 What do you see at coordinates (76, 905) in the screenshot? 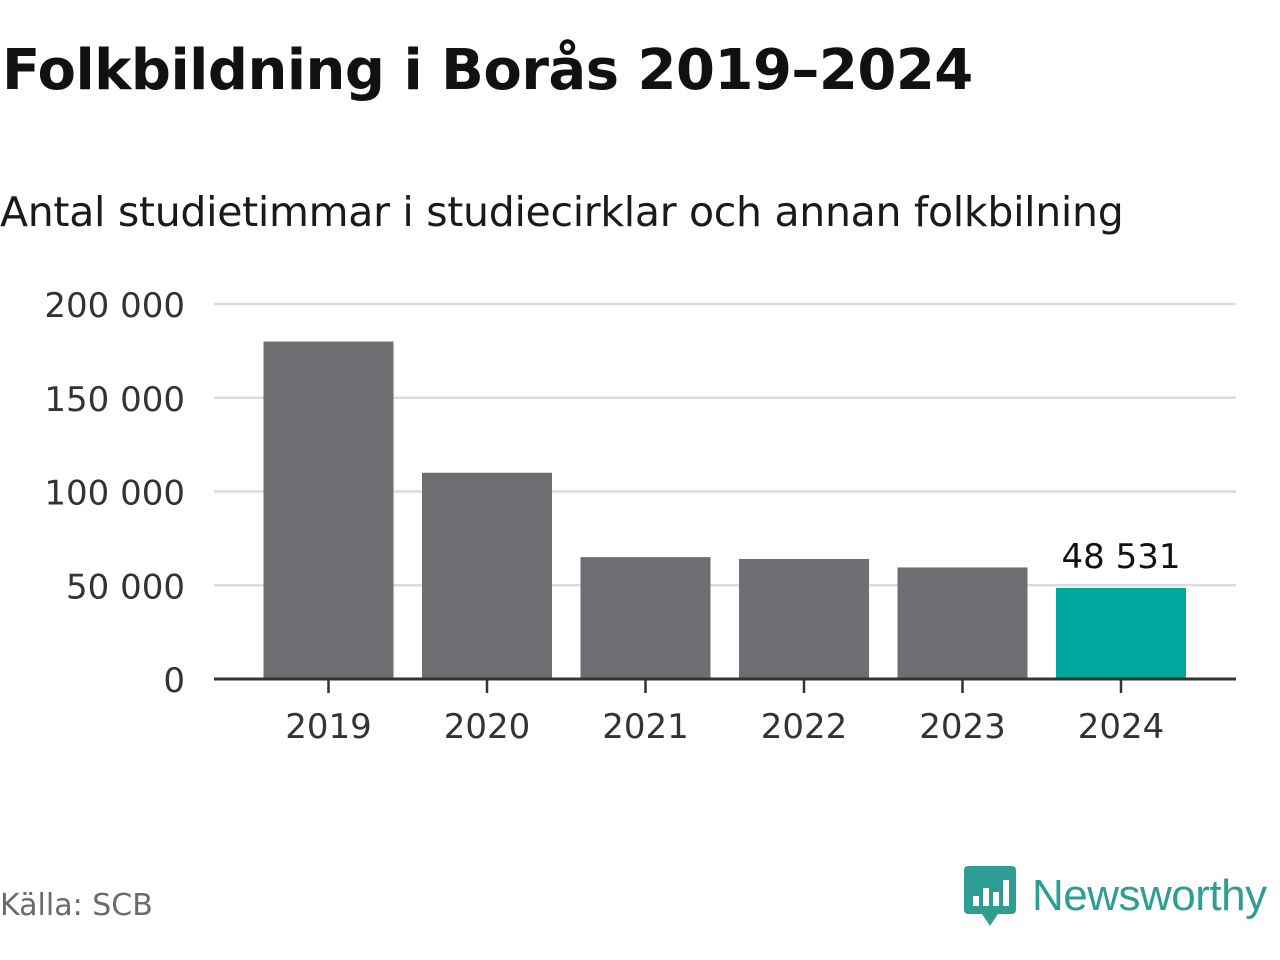
I see `source-note: Källa: SCB` at bounding box center [76, 905].